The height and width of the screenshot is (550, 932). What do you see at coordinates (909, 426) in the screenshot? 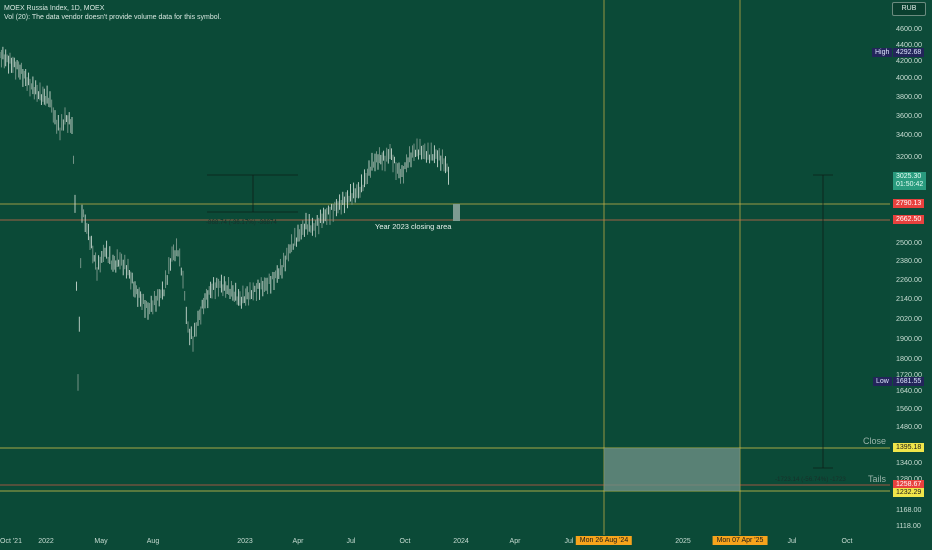
I see `y-tick: 1480.00` at bounding box center [909, 426].